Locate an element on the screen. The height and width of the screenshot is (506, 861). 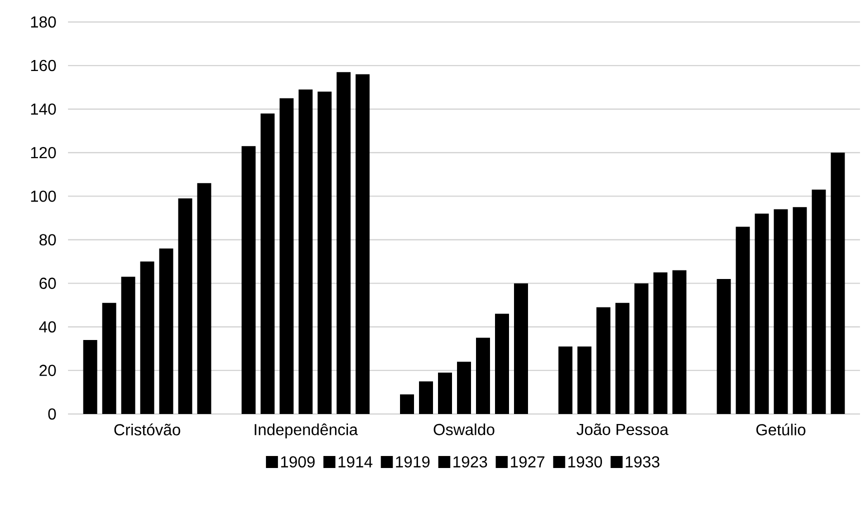
y-tick-label: 180 is located at coordinates (43, 22).